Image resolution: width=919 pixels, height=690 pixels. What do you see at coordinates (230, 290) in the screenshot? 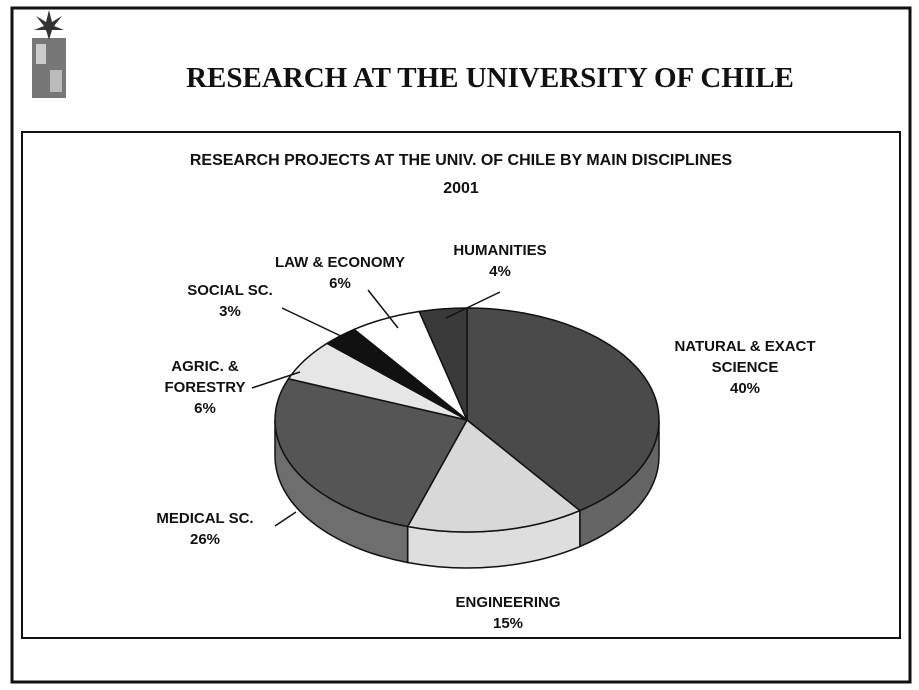
I see `slice-name: SOCIAL SC.` at bounding box center [230, 290].